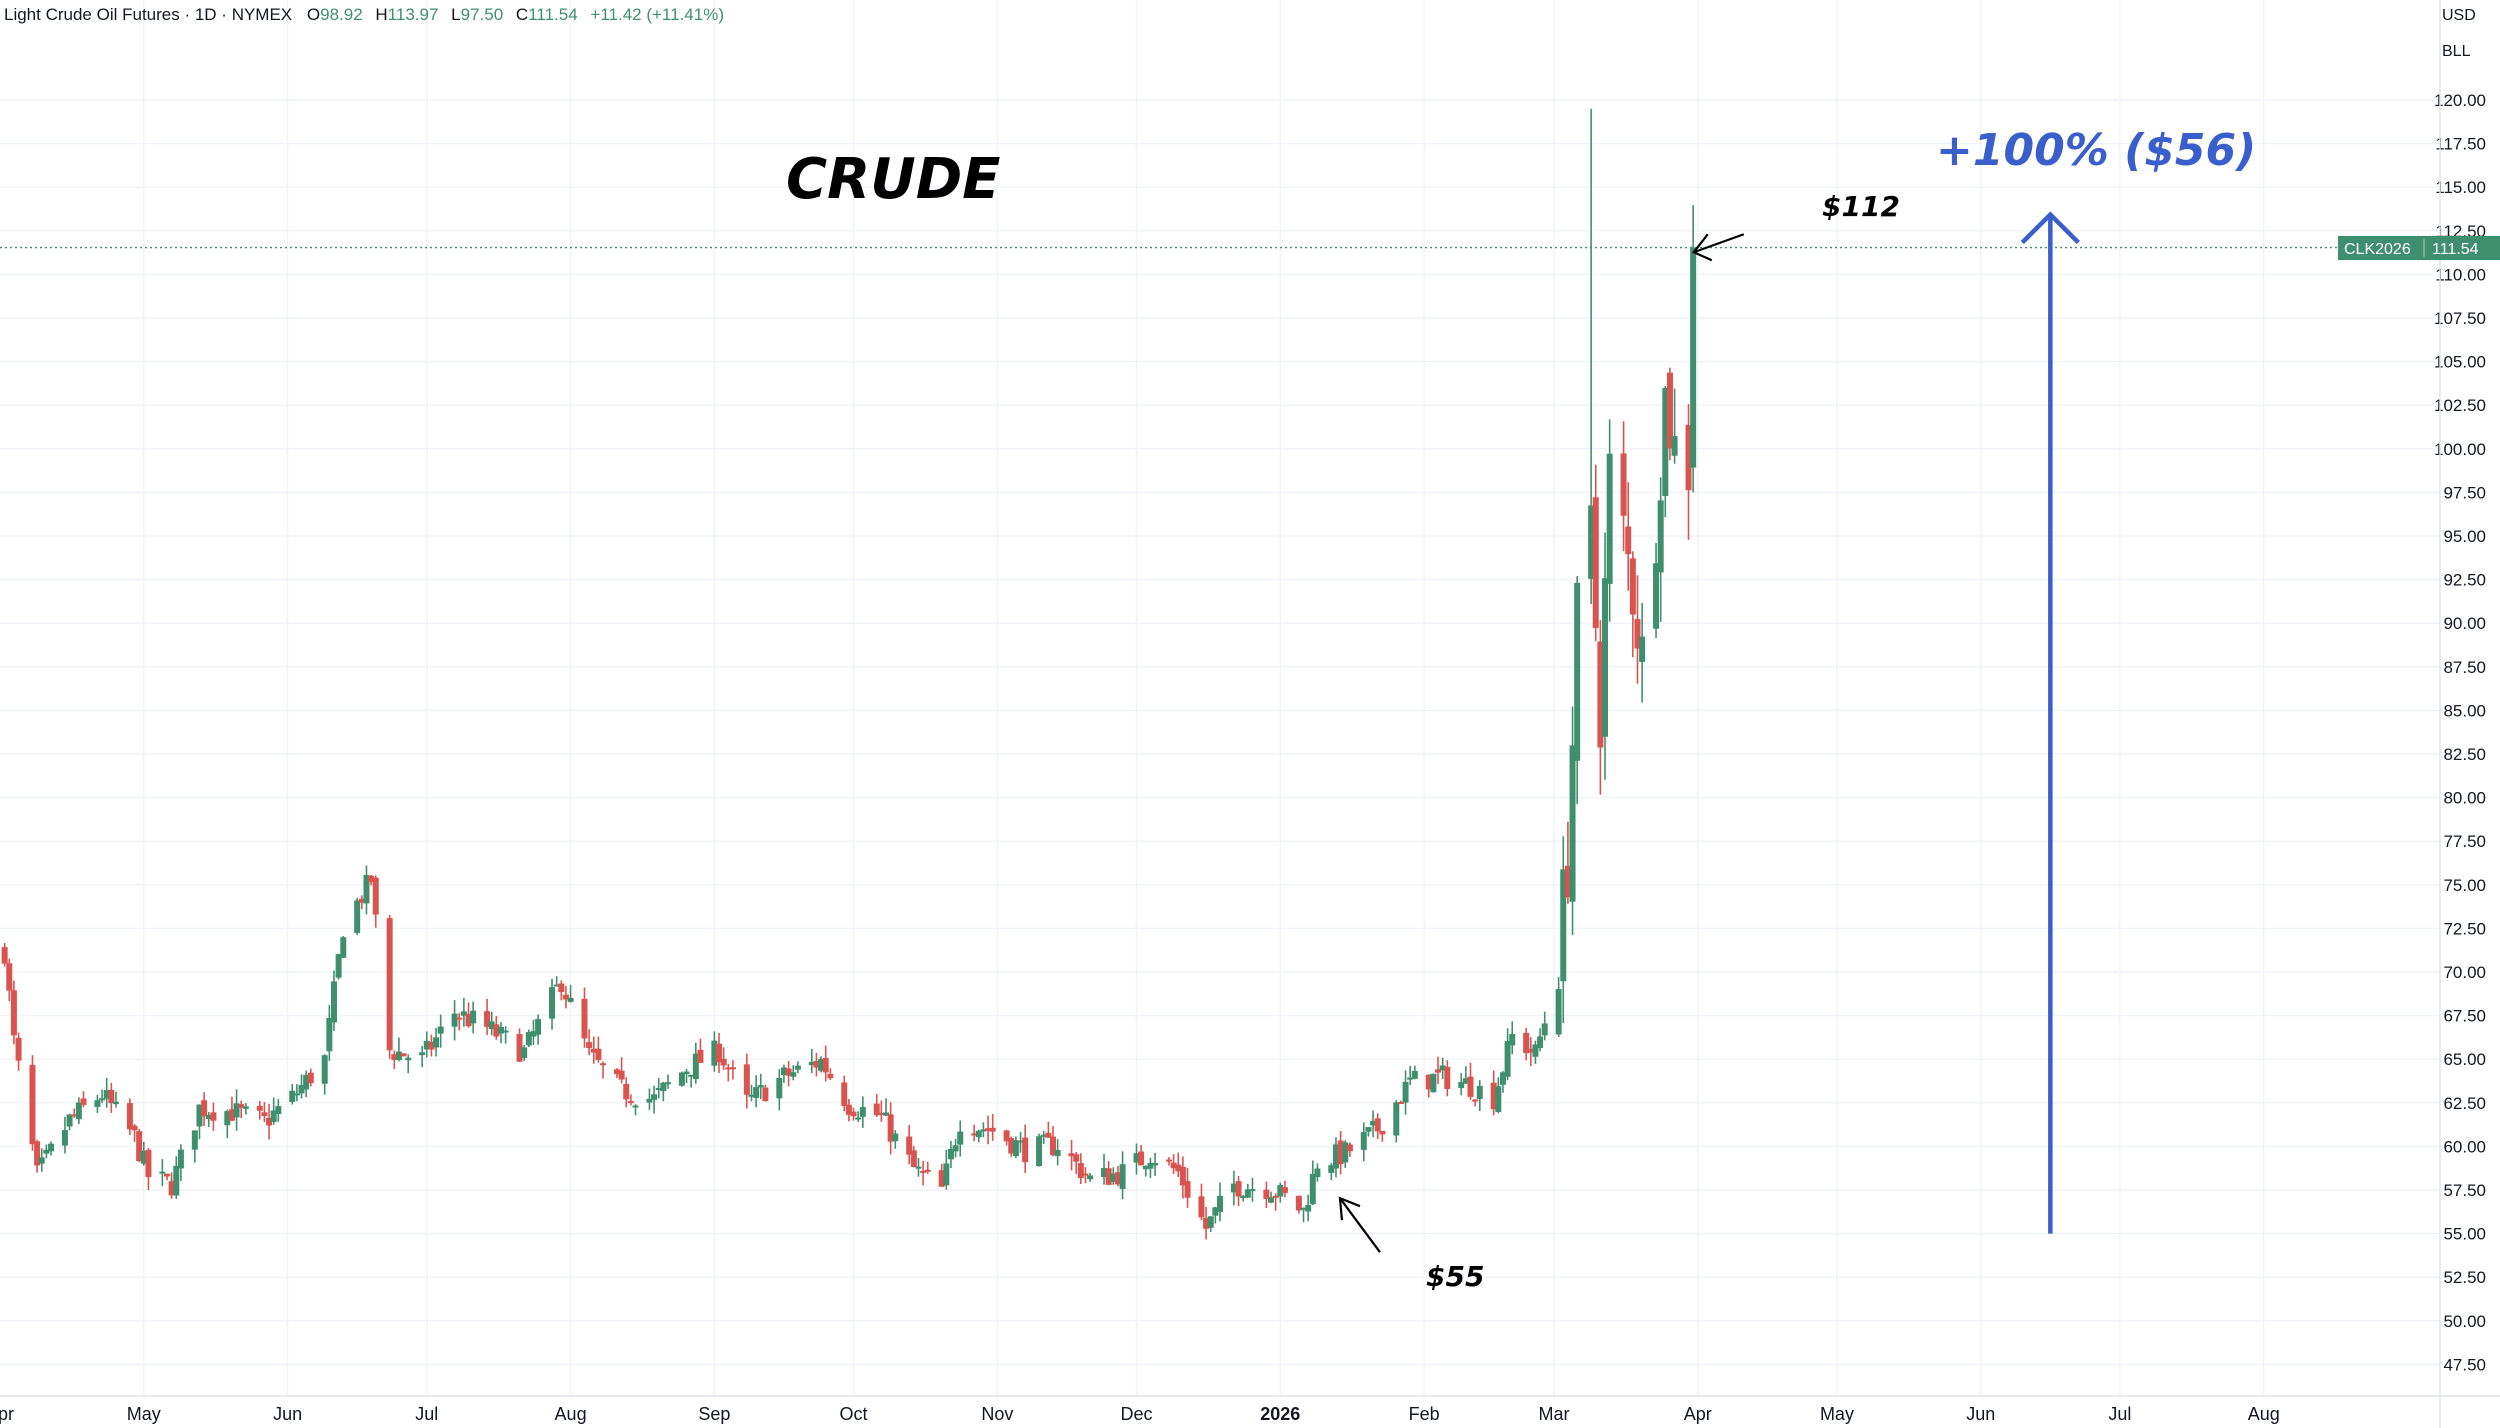 This screenshot has height=1428, width=2500. Describe the element at coordinates (571, 1414) in the screenshot. I see `time-tick-label: Aug` at that location.